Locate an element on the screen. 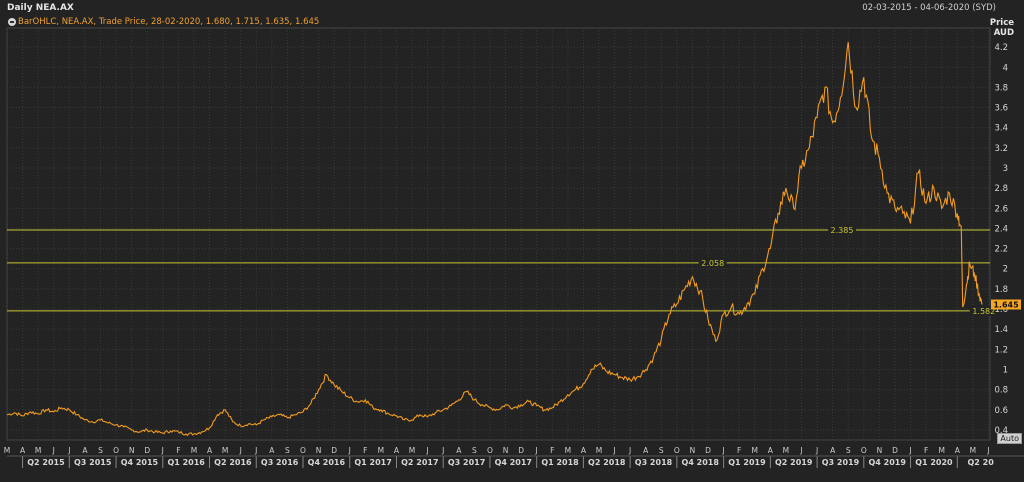 This screenshot has width=1024, height=482. y-tick-label: 4.2 is located at coordinates (1001, 48).